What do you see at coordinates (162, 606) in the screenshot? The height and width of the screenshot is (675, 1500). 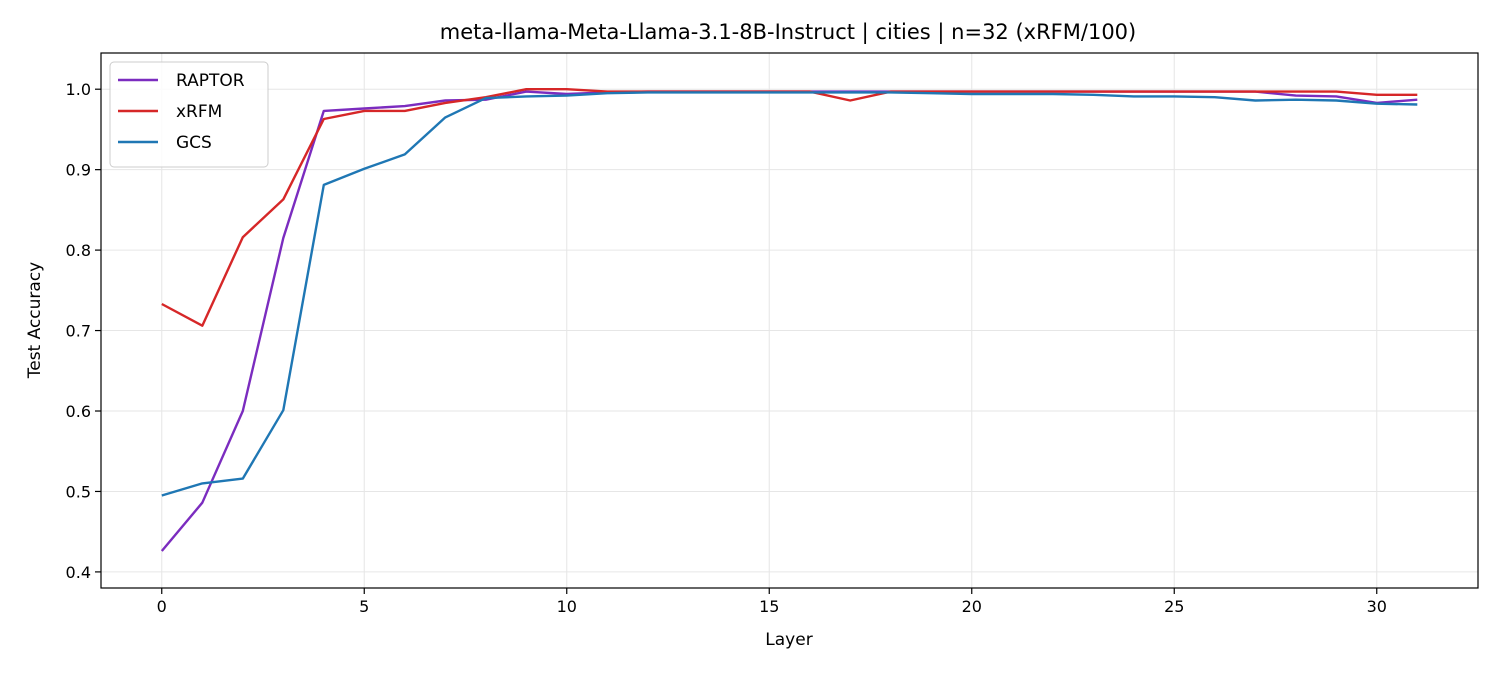 I see `x-tick-label: 0` at bounding box center [162, 606].